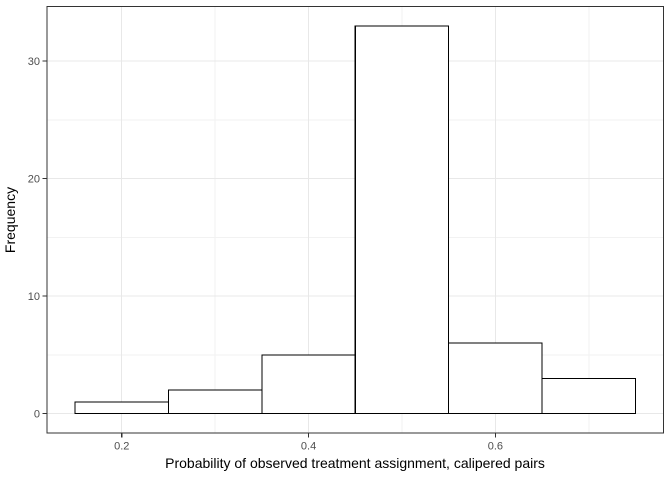 The width and height of the screenshot is (672, 480). I want to click on y-tick-label: 0, so click(37, 414).